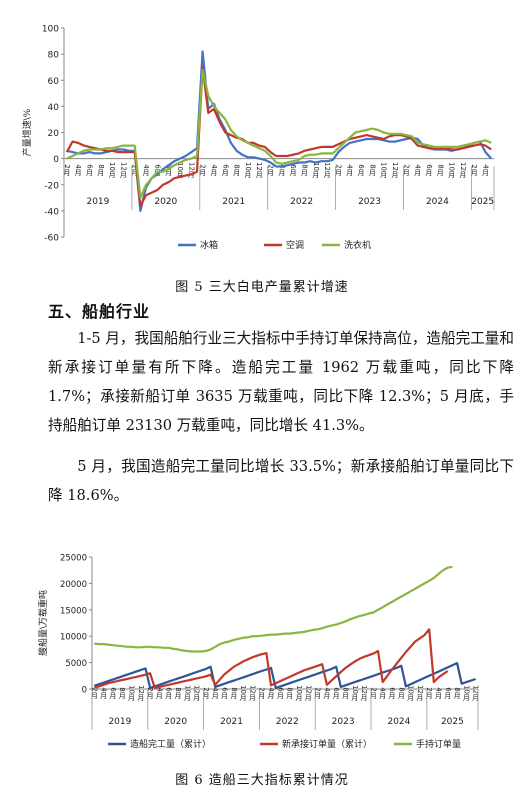  What do you see at coordinates (54, 56) in the screenshot?
I see `y-tick-label: 80` at bounding box center [54, 56].